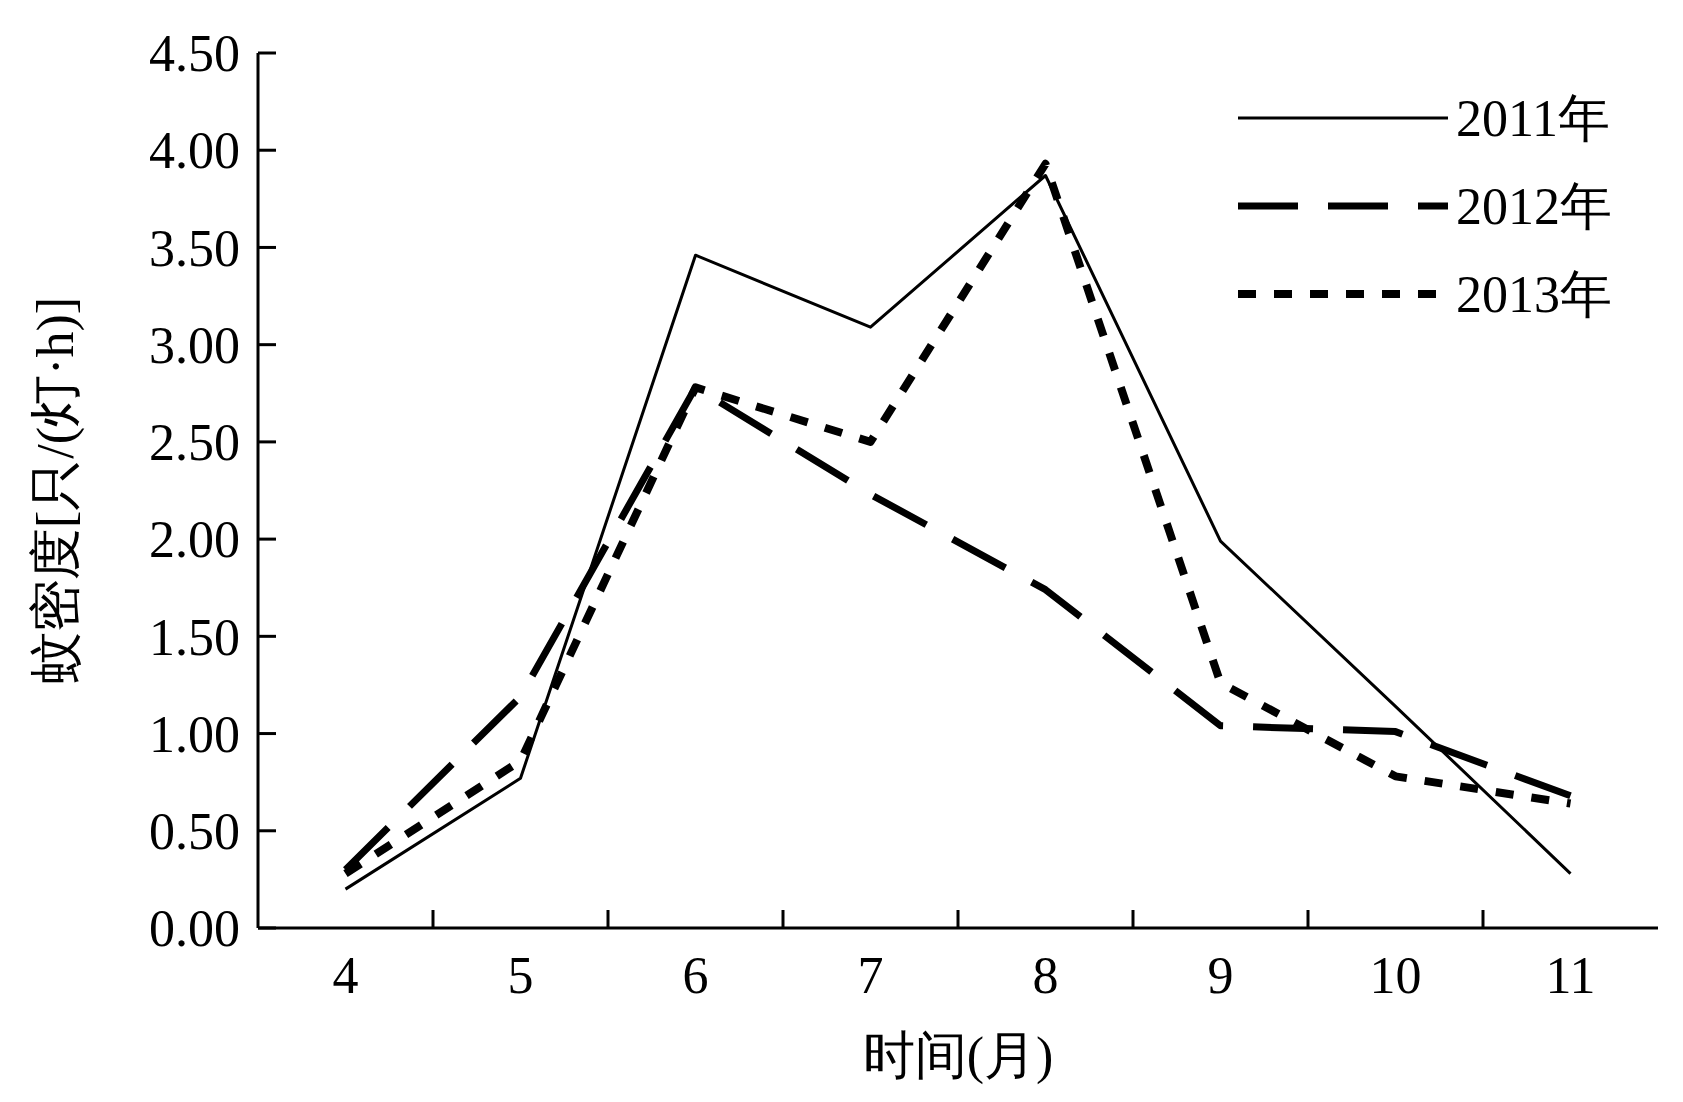  Describe the element at coordinates (958, 1056) in the screenshot. I see `x-axis-title: 时间(月)` at that location.